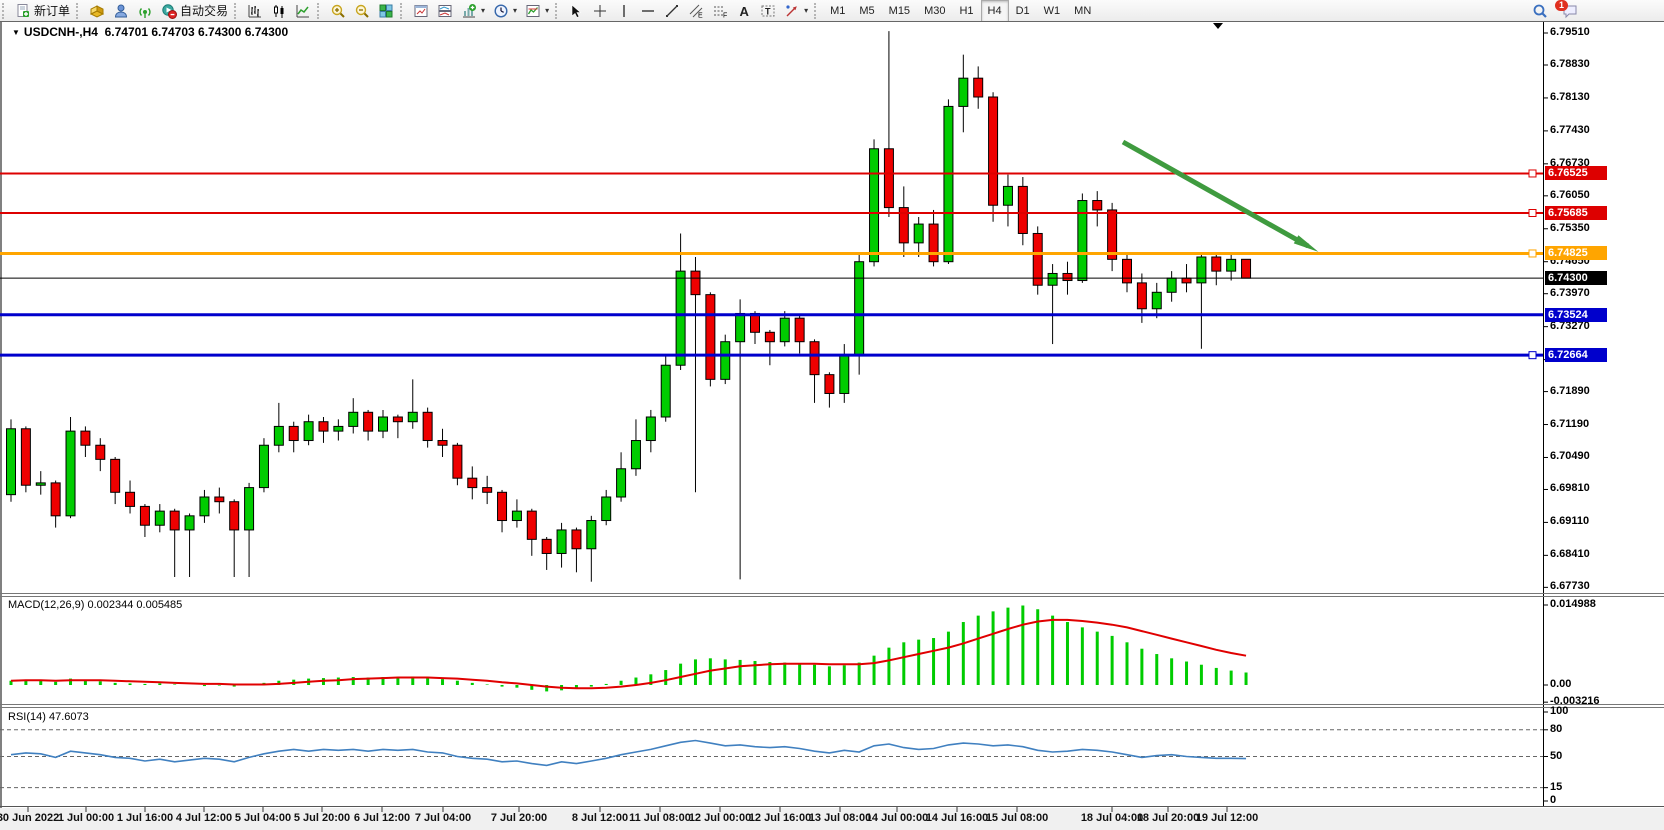  What do you see at coordinates (1083, 10) in the screenshot?
I see `timeframe-mn-button: MN` at bounding box center [1083, 10].